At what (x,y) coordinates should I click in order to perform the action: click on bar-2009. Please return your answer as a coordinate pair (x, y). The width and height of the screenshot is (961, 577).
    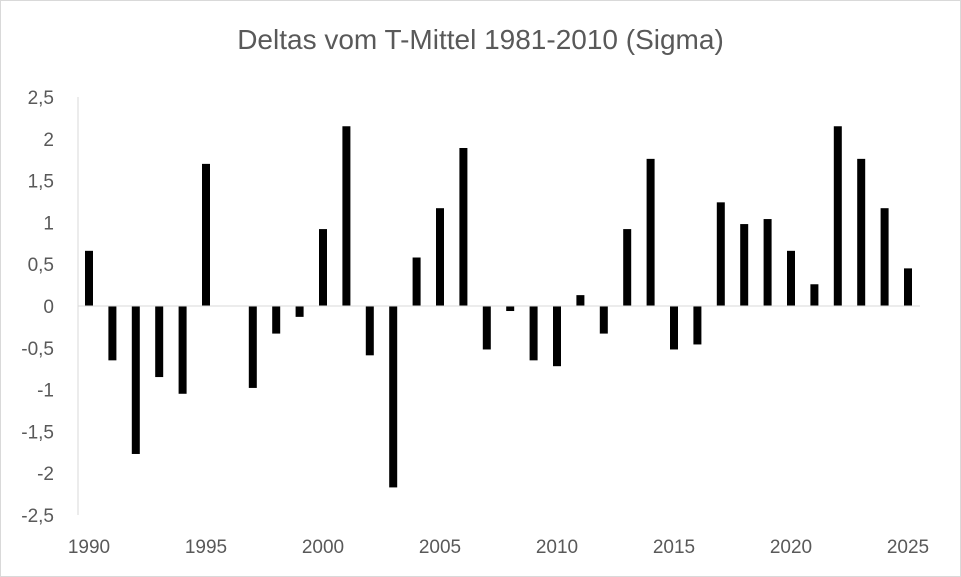
    Looking at the image, I should click on (533, 333).